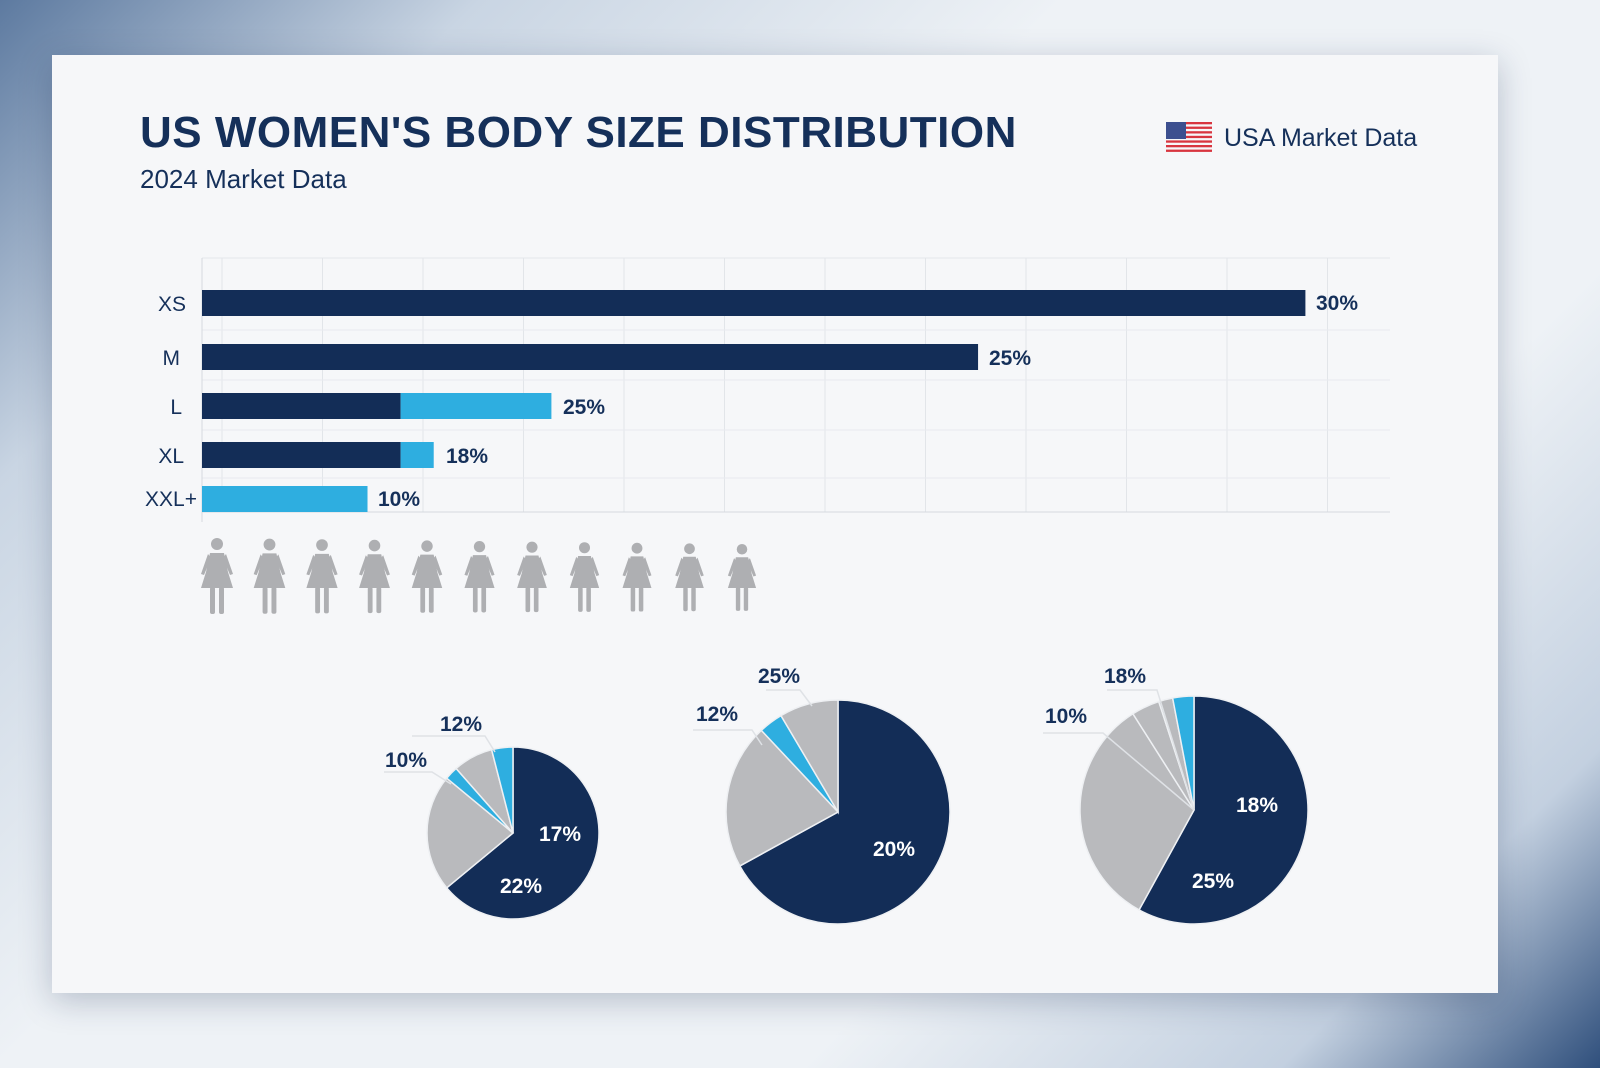 Image resolution: width=1600 pixels, height=1068 pixels. Describe the element at coordinates (1125, 676) in the screenshot. I see `pie-outer-label: 18%` at that location.